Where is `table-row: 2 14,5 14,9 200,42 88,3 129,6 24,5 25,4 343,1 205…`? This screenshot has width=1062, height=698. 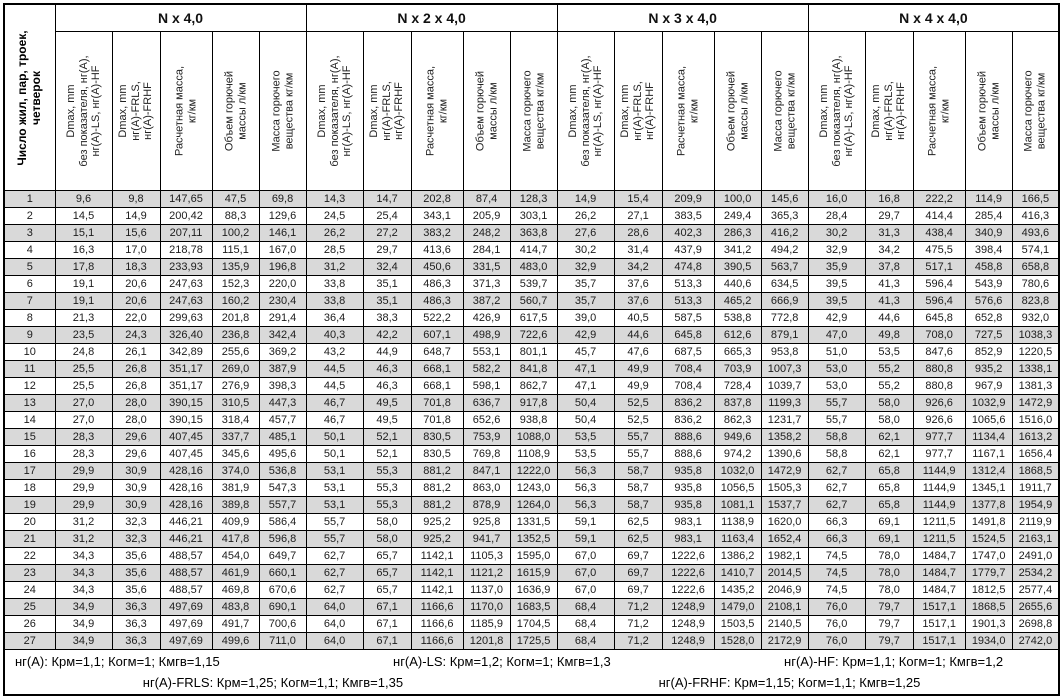
table-row: 2 14,5 14,9 200,42 88,3 129,6 24,5 25,4 343,1 205… is located at coordinates (531, 216).